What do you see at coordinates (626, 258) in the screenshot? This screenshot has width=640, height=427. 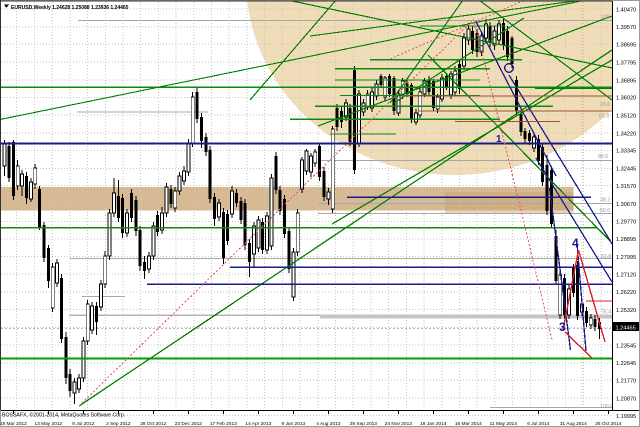 I see `svg-text: 1.27995` at bounding box center [626, 258].